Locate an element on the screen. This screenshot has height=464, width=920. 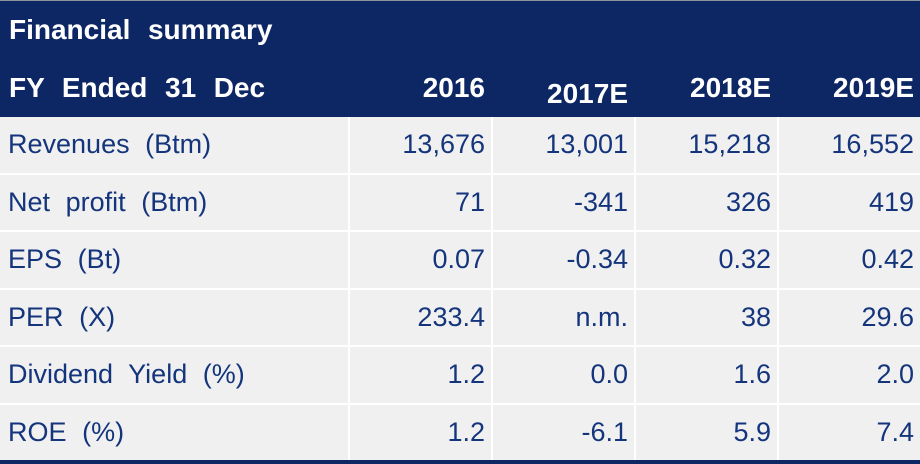
cell-value: 5.9 is located at coordinates (706, 432).